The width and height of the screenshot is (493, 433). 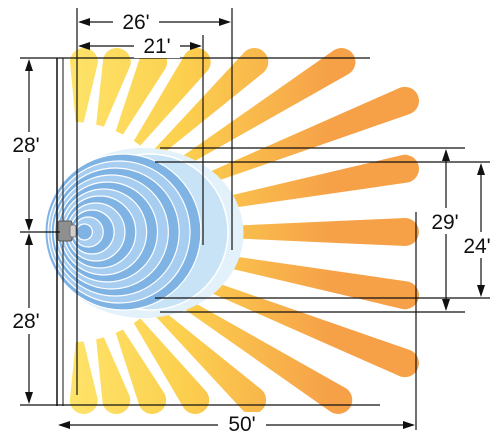 I want to click on dimension-29ft-label: 29', so click(x=444, y=222).